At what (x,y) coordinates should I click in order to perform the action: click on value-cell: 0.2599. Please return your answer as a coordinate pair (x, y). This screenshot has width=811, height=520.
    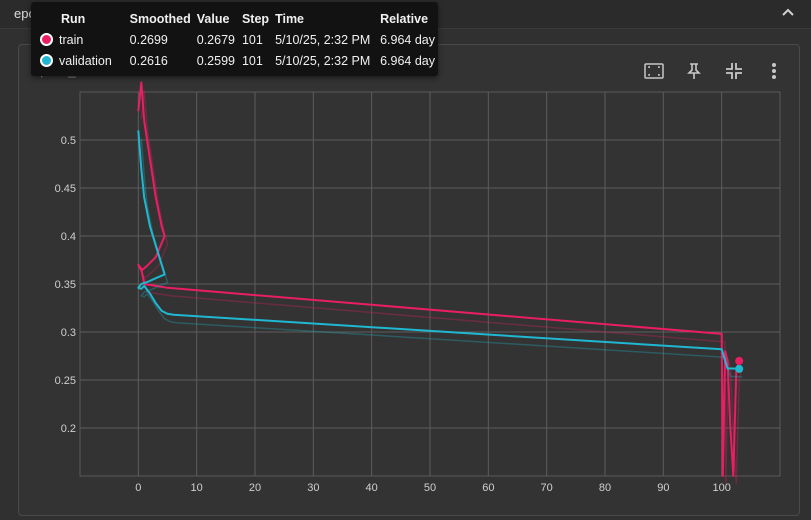
    Looking at the image, I should click on (215, 60).